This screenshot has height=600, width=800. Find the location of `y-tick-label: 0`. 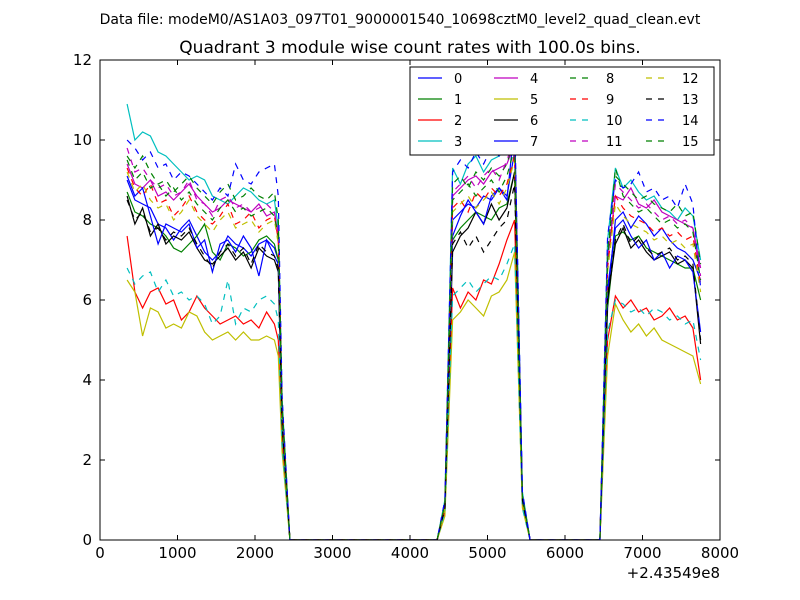

y-tick-label: 0 is located at coordinates (87, 540).